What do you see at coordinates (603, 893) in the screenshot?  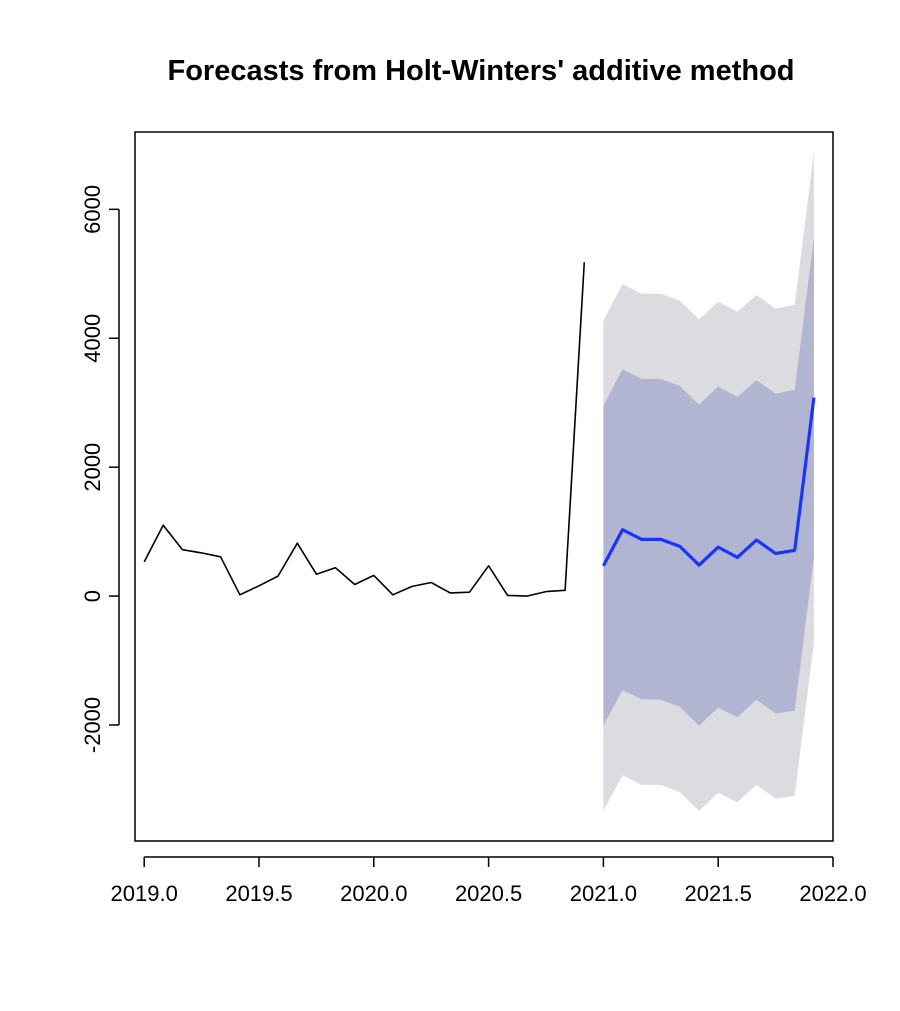 I see `x-tick-label: 2021.0` at bounding box center [603, 893].